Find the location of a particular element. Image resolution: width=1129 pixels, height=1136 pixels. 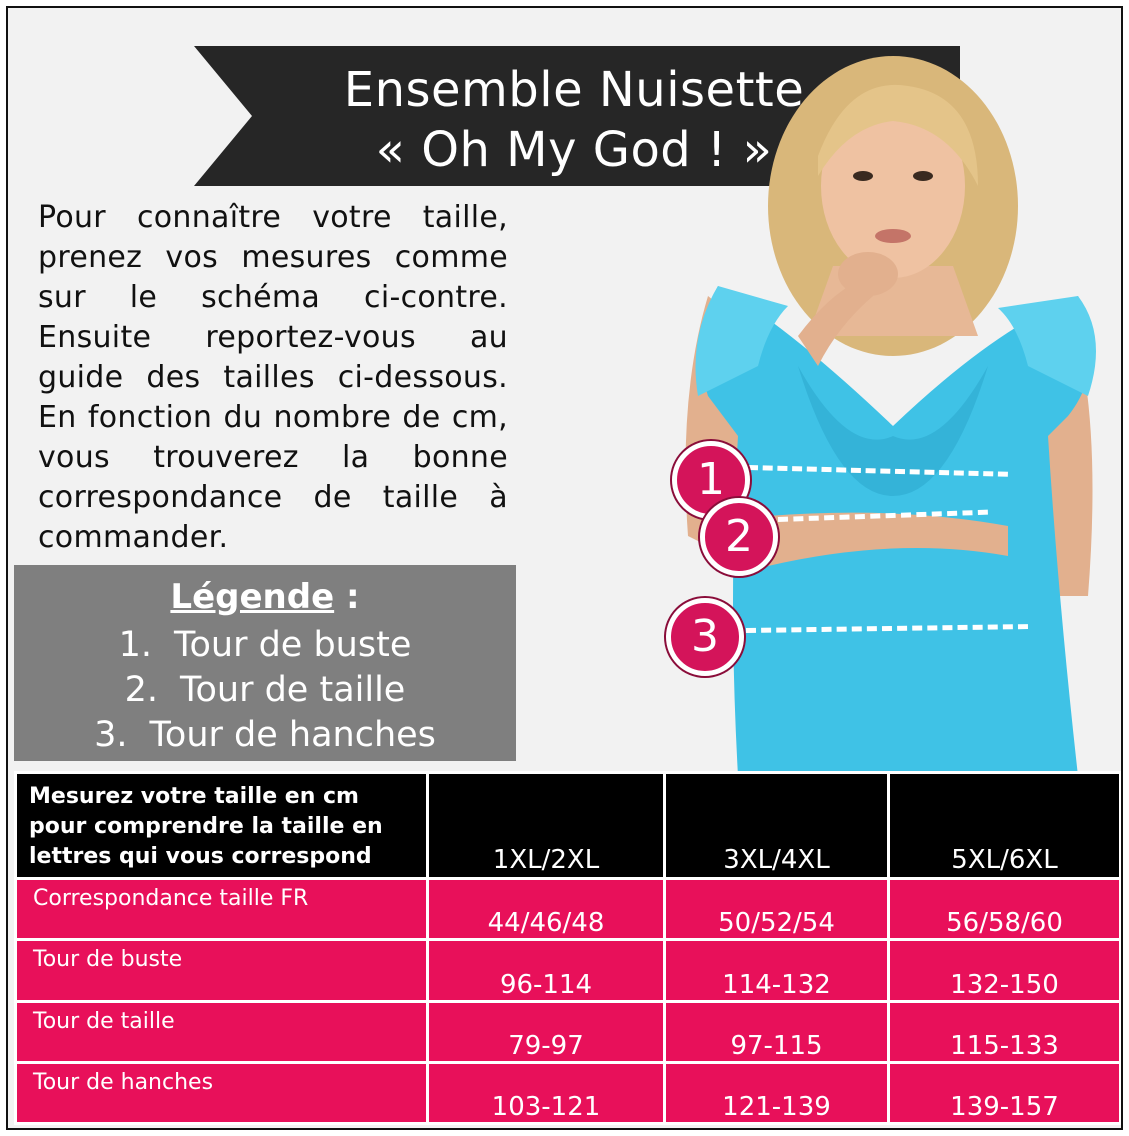

table-row: Tour de hanches 103-121 121-139 139-157 is located at coordinates (567, 1093).